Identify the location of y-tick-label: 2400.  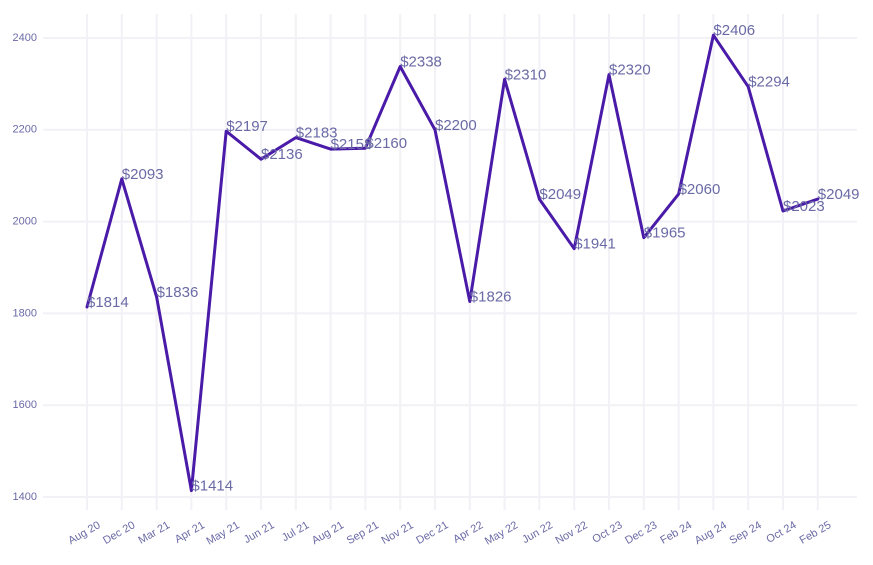
(25, 38).